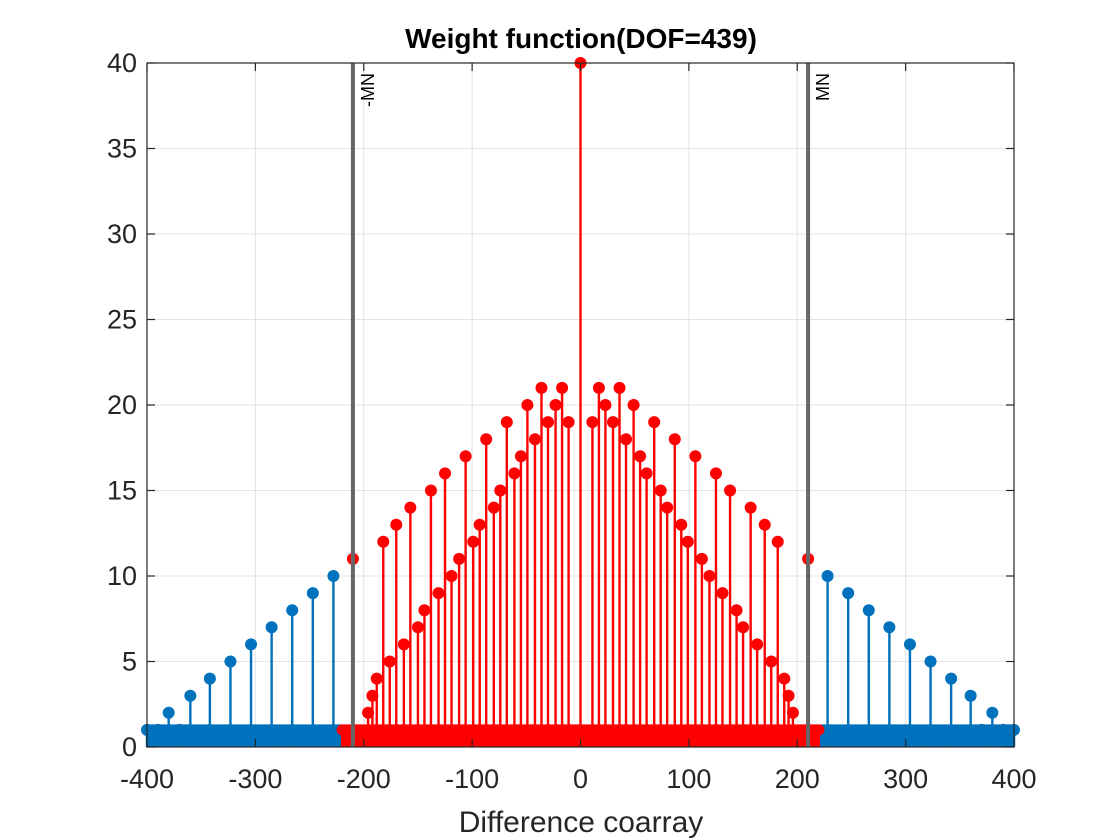  I want to click on x-axis-label: Difference coarray, so click(581, 822).